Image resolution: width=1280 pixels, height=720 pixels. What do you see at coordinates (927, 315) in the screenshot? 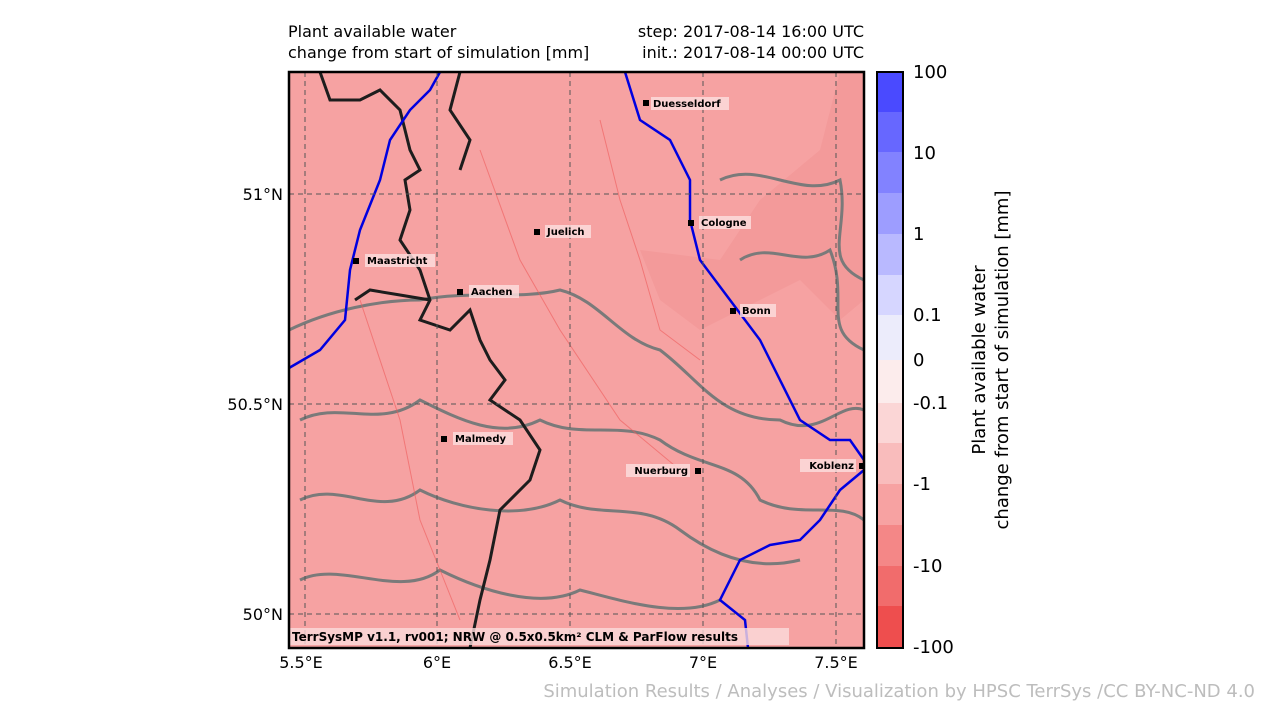
I see `colorbar-tick: 0.1` at bounding box center [927, 315].